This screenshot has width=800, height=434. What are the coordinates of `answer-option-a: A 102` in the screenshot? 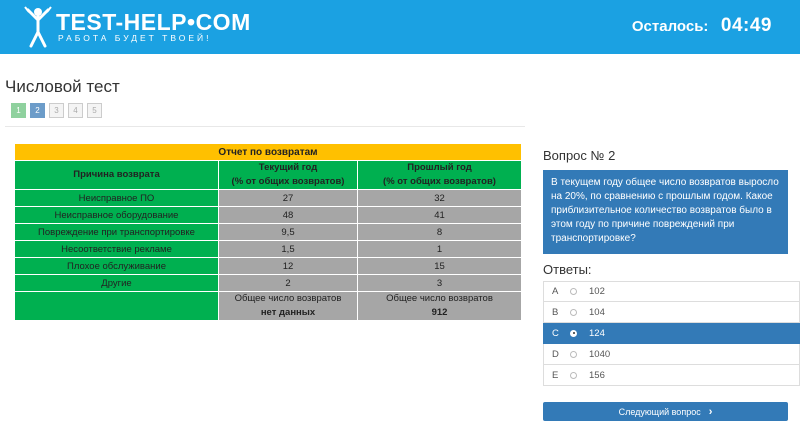 It's located at (671, 291).